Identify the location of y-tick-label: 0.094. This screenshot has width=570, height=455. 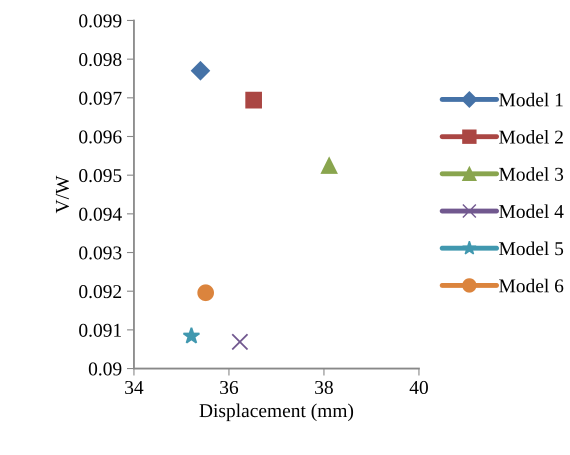
(100, 214).